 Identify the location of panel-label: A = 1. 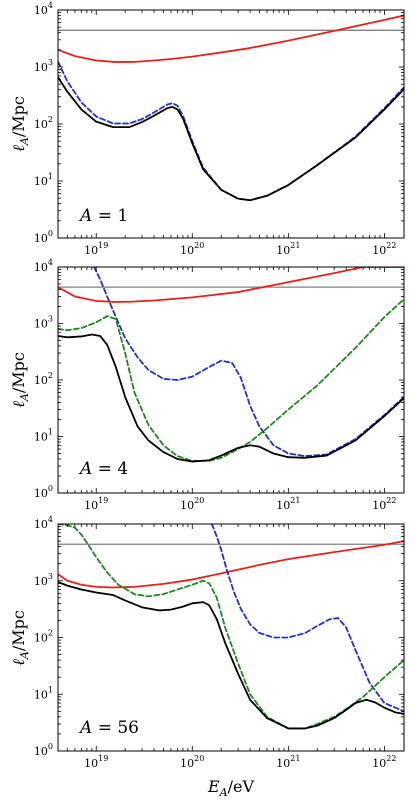
(103, 216).